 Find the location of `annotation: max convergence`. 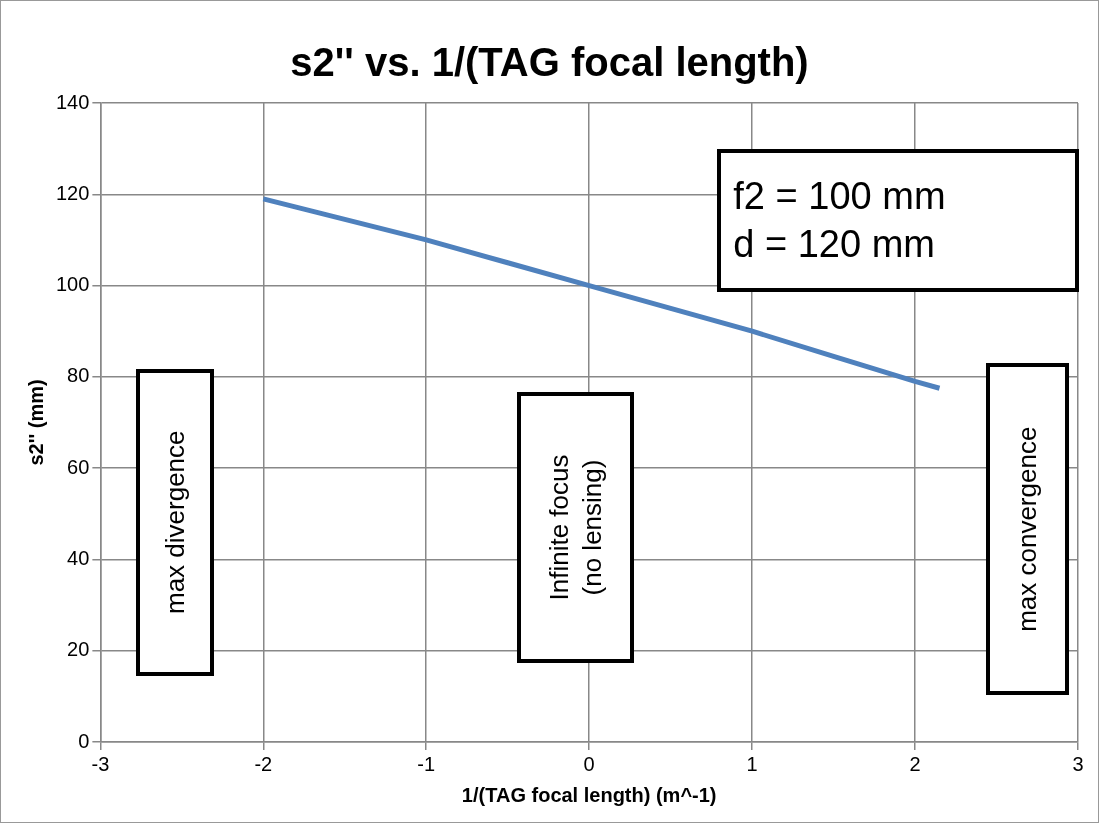

annotation: max convergence is located at coordinates (1027, 529).